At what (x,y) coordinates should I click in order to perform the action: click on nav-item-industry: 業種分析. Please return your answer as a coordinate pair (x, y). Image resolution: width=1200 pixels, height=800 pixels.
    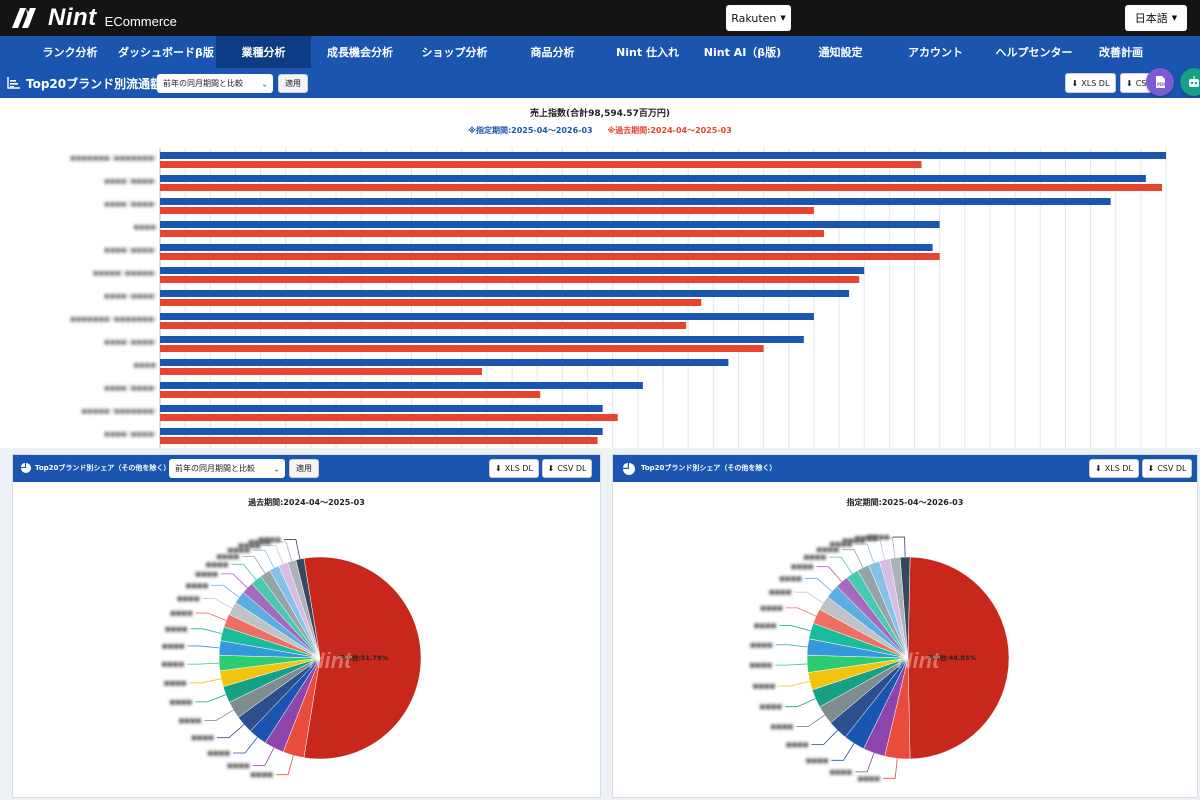
    Looking at the image, I should click on (263, 52).